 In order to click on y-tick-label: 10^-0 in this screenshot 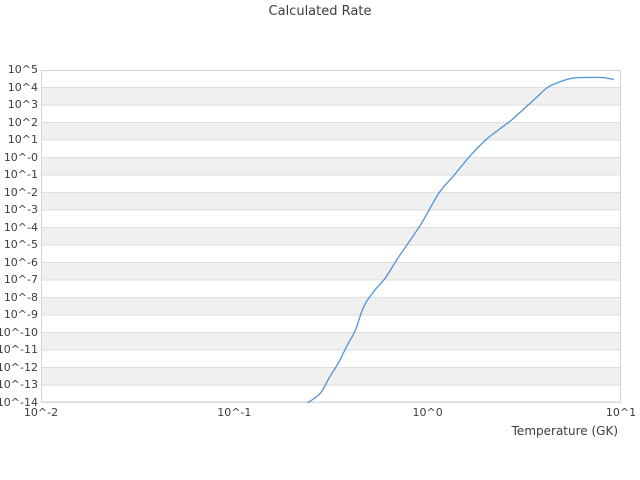, I will do `click(20, 157)`.